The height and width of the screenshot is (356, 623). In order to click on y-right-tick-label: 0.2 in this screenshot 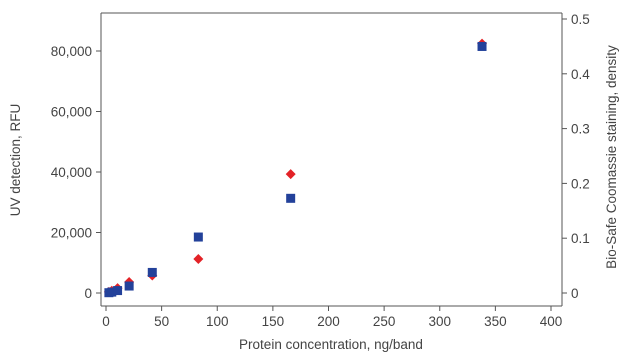, I will do `click(580, 183)`.